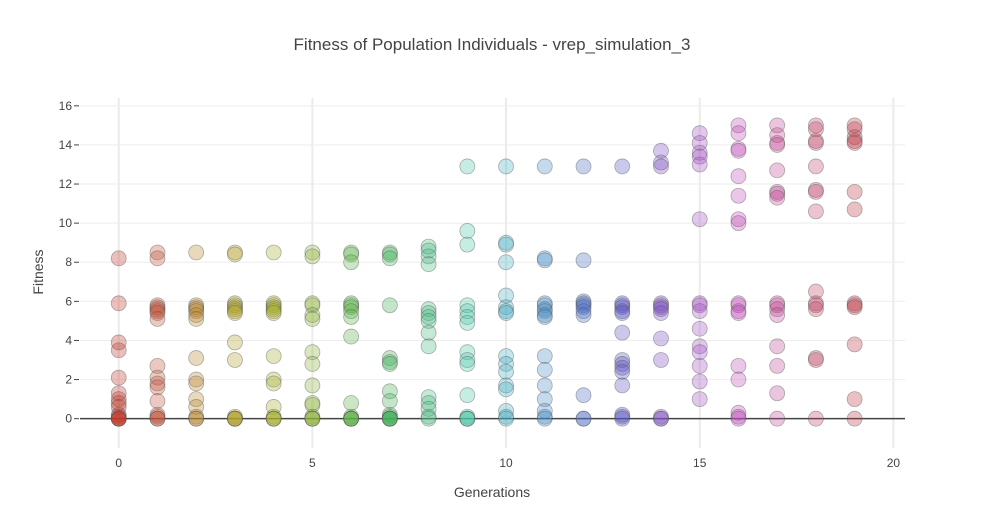  What do you see at coordinates (700, 463) in the screenshot?
I see `x-tick-label: 15` at bounding box center [700, 463].